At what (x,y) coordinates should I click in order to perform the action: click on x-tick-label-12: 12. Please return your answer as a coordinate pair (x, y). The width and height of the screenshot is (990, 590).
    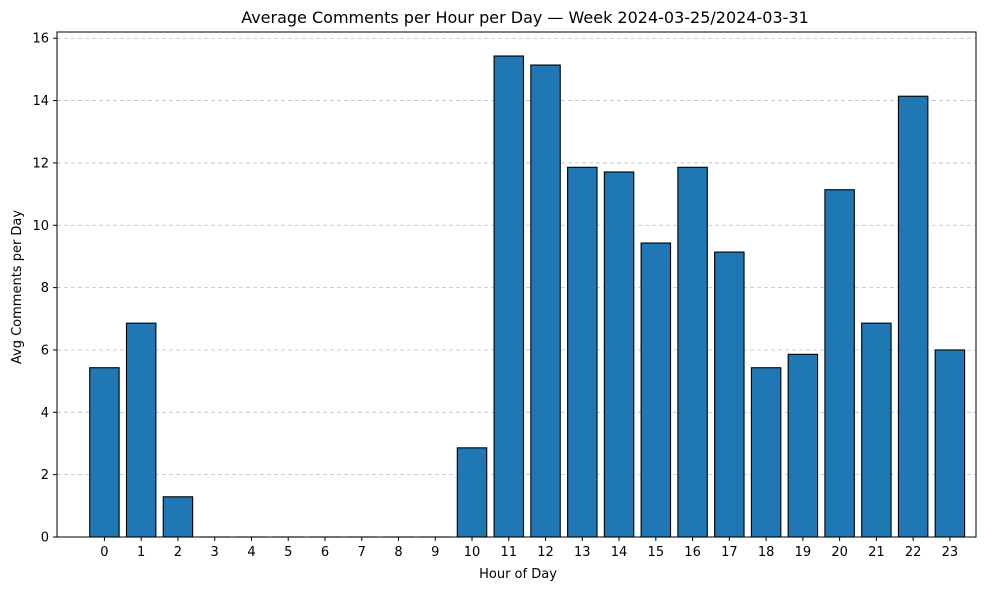
    Looking at the image, I should click on (545, 552).